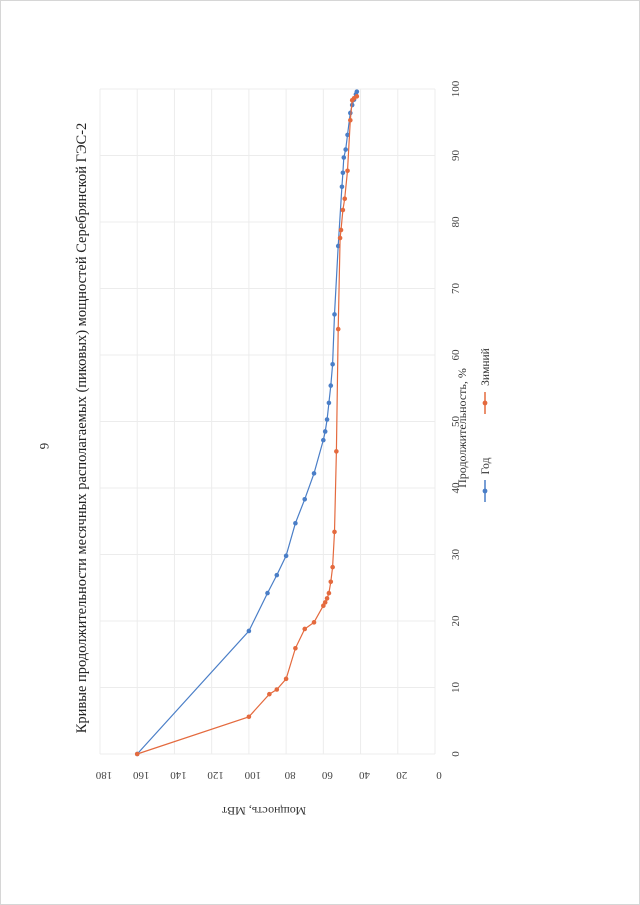 This screenshot has width=640, height=905. I want to click on y-tick-label: 140, so click(178, 775).